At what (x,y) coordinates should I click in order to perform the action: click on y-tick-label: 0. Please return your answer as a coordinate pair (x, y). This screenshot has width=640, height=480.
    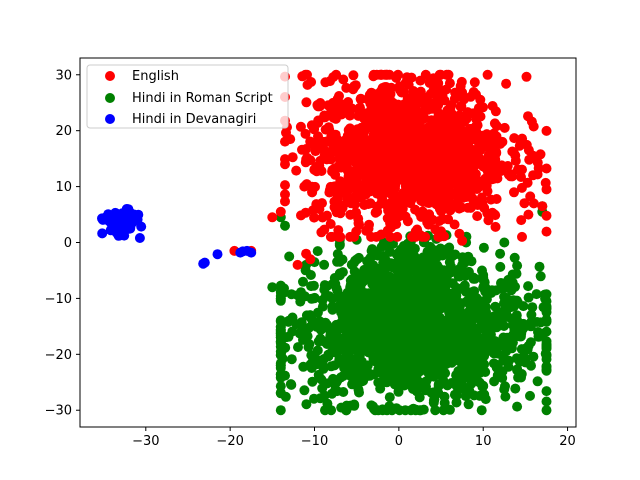
    Looking at the image, I should click on (68, 243).